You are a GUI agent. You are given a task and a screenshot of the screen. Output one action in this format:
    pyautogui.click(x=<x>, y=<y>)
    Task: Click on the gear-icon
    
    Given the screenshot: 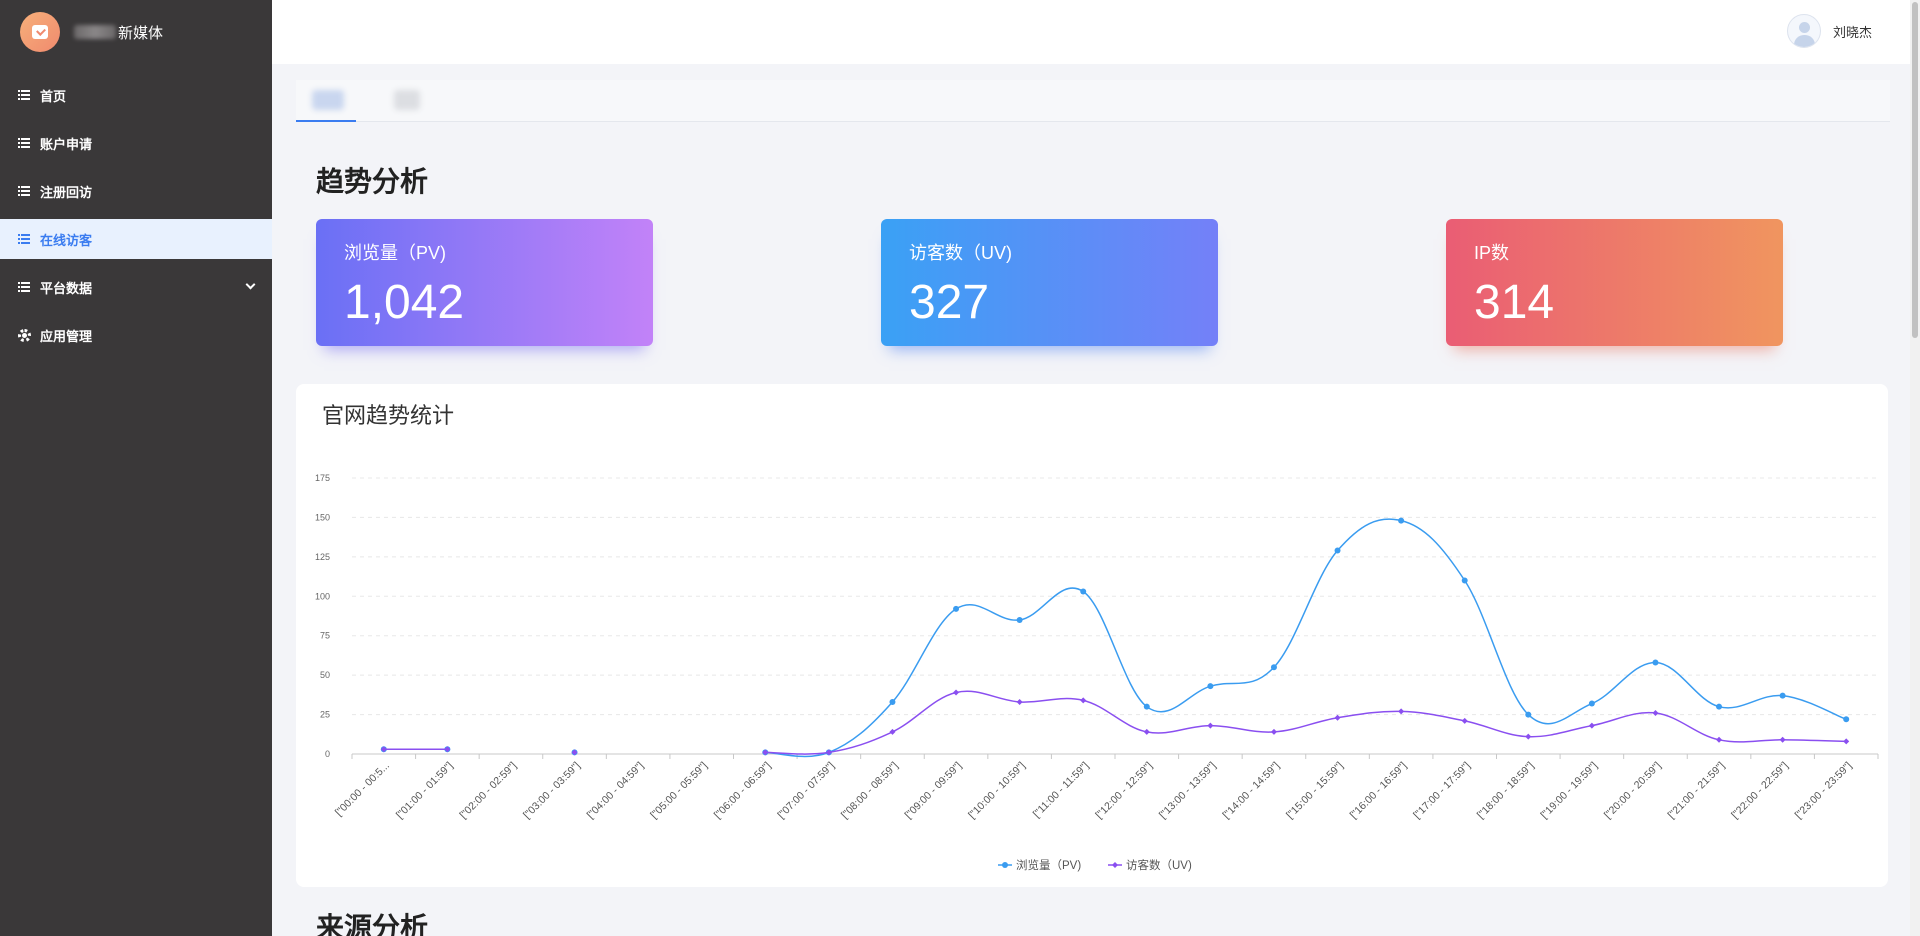 What is the action you would take?
    pyautogui.click(x=24, y=335)
    